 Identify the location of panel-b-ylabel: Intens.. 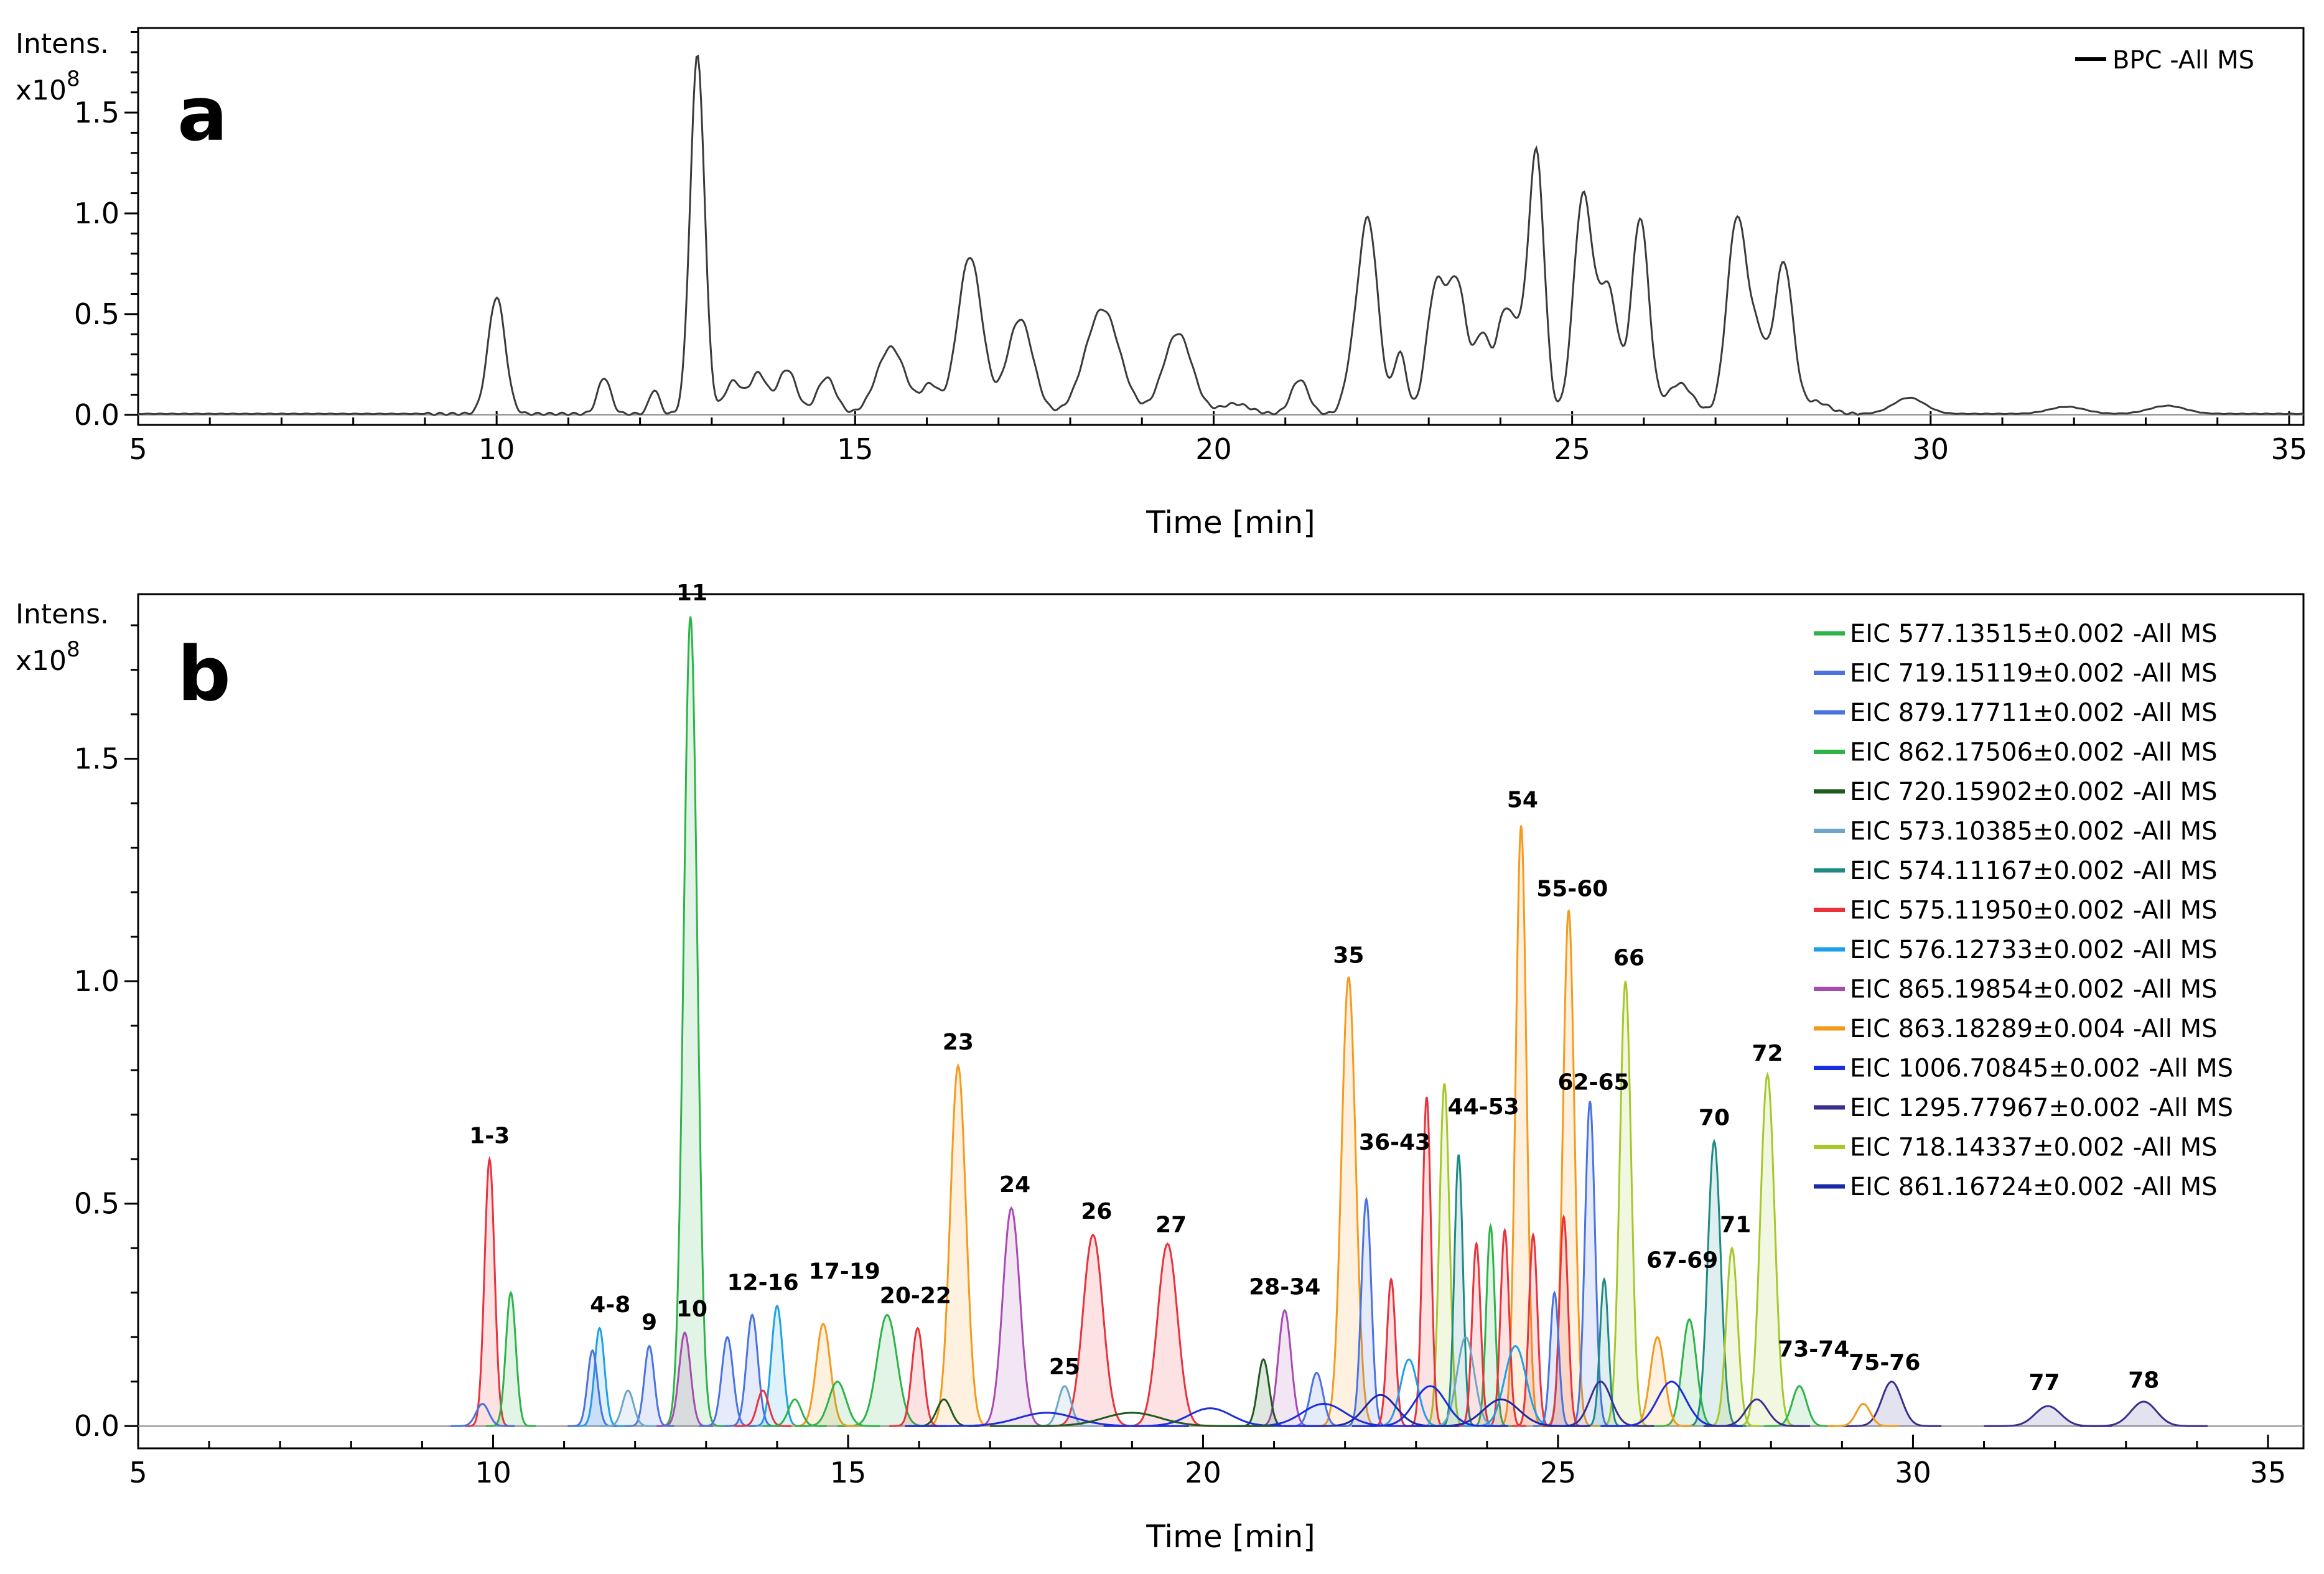
(62, 614).